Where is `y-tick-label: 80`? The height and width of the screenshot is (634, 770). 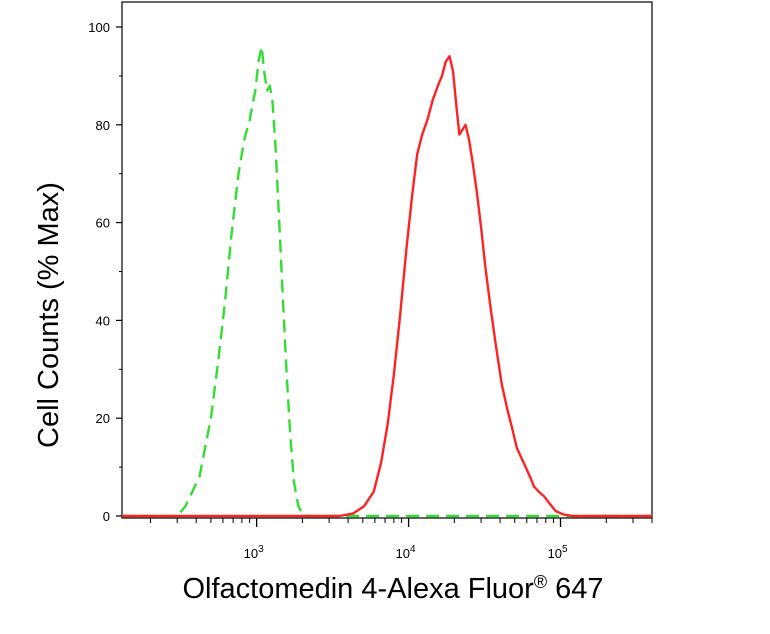
y-tick-label: 80 is located at coordinates (103, 125).